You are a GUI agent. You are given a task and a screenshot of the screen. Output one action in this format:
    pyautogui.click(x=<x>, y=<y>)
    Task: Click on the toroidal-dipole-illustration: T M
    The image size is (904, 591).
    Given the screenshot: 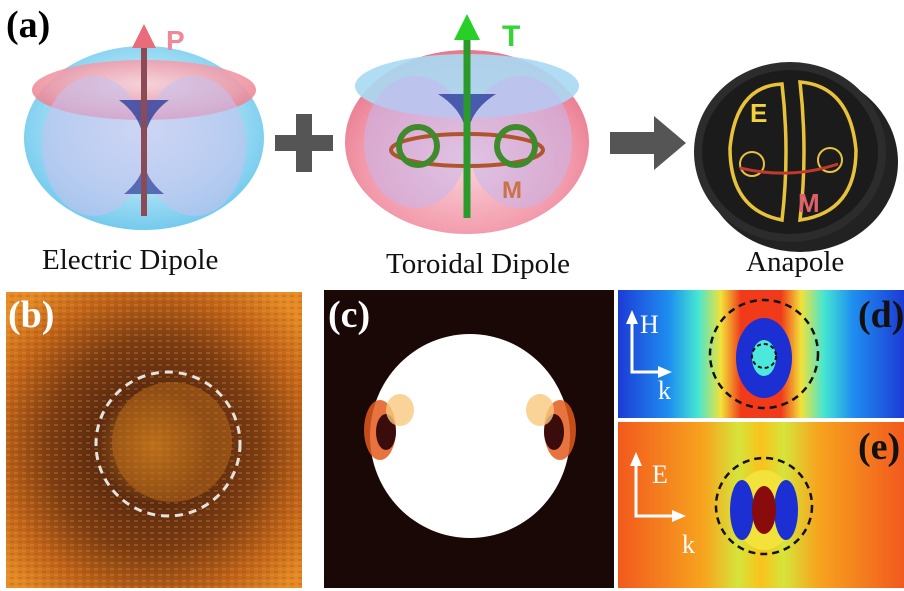 What is the action you would take?
    pyautogui.click(x=467, y=124)
    